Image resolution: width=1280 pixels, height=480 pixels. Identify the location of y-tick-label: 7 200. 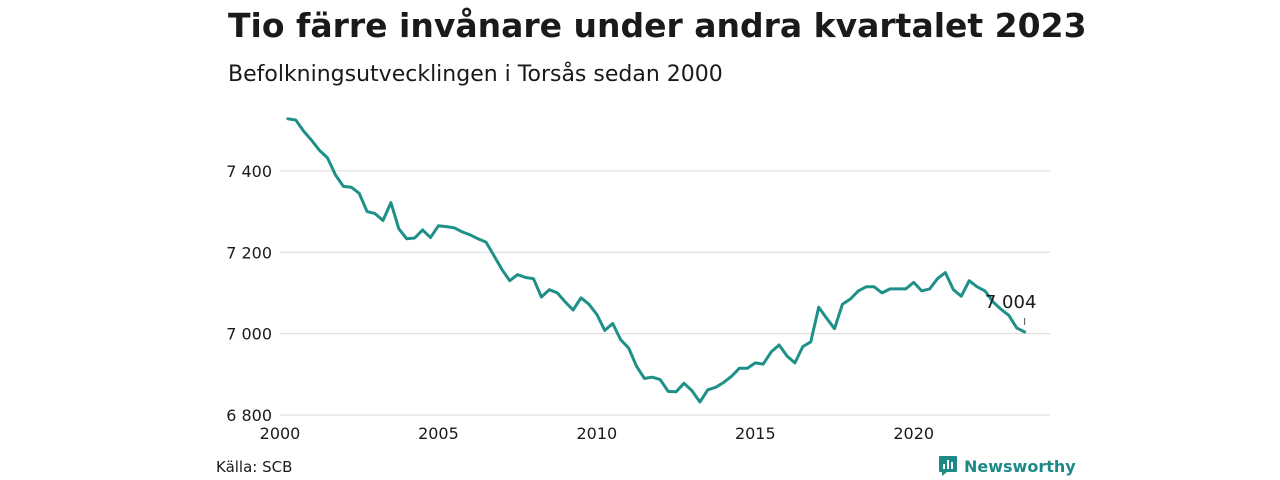
(249, 252).